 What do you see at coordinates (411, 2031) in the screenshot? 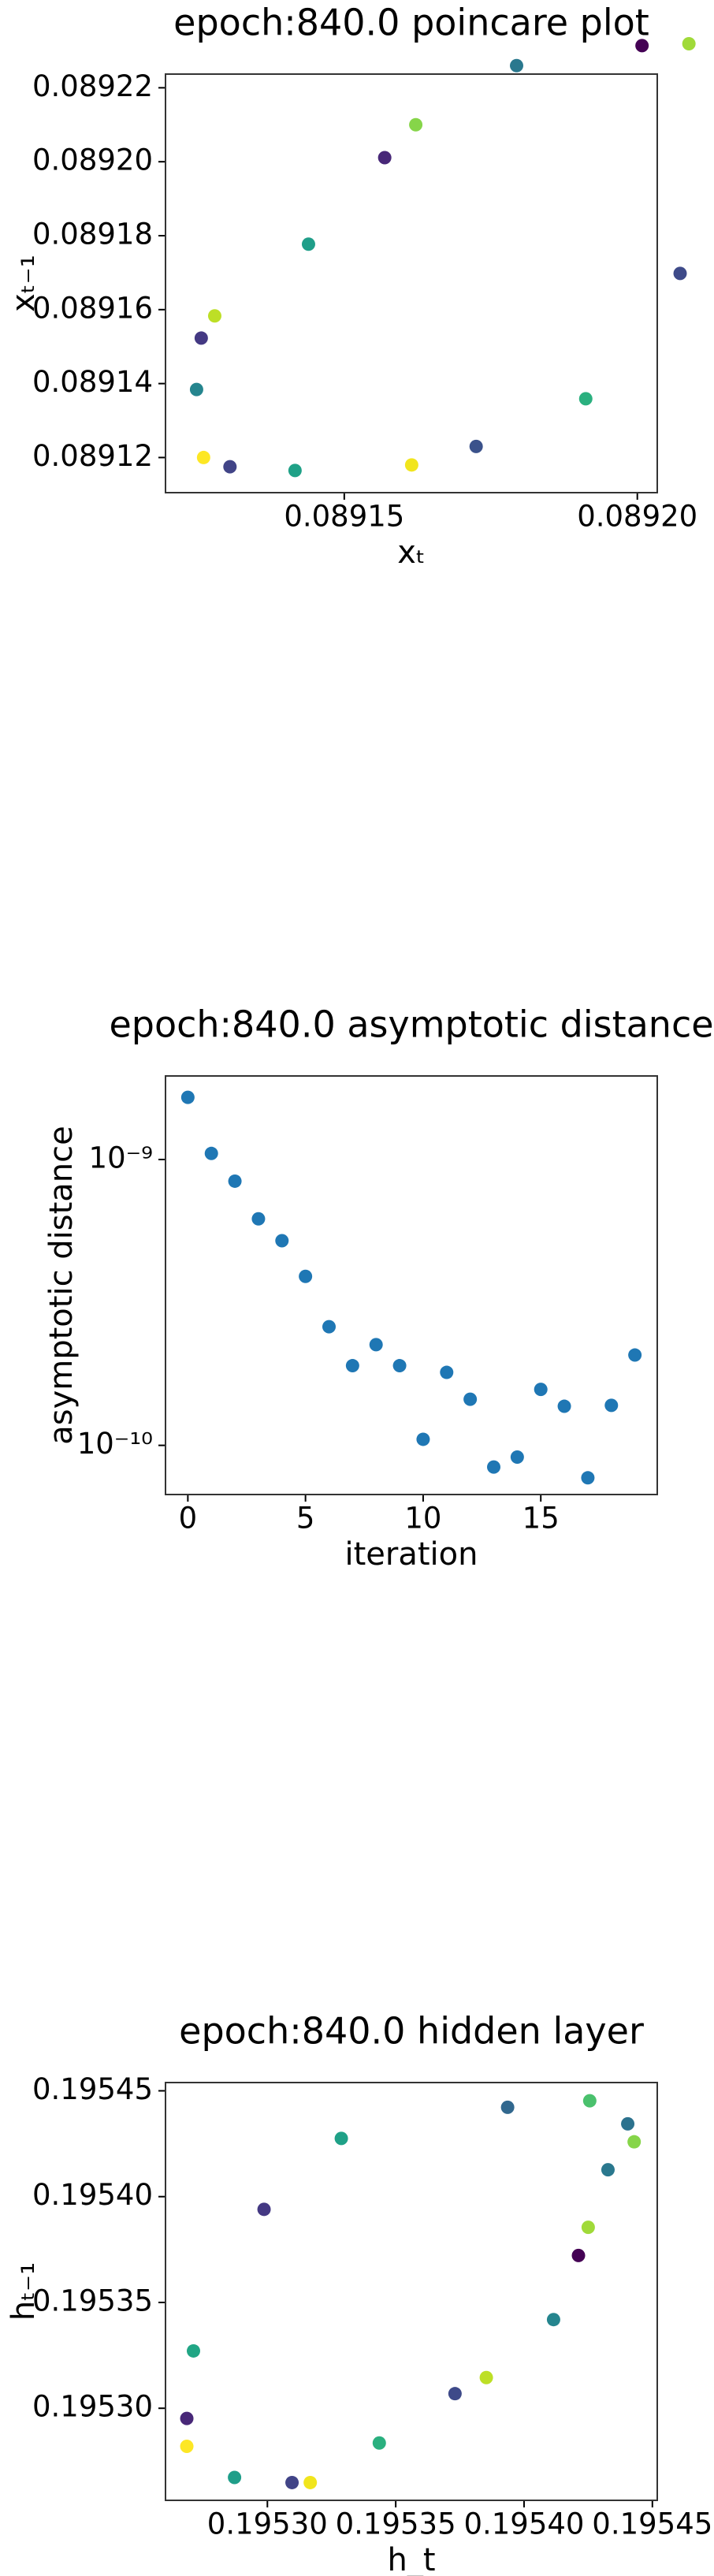
I see `chart-title: epoch:840.0 hidden layer` at bounding box center [411, 2031].